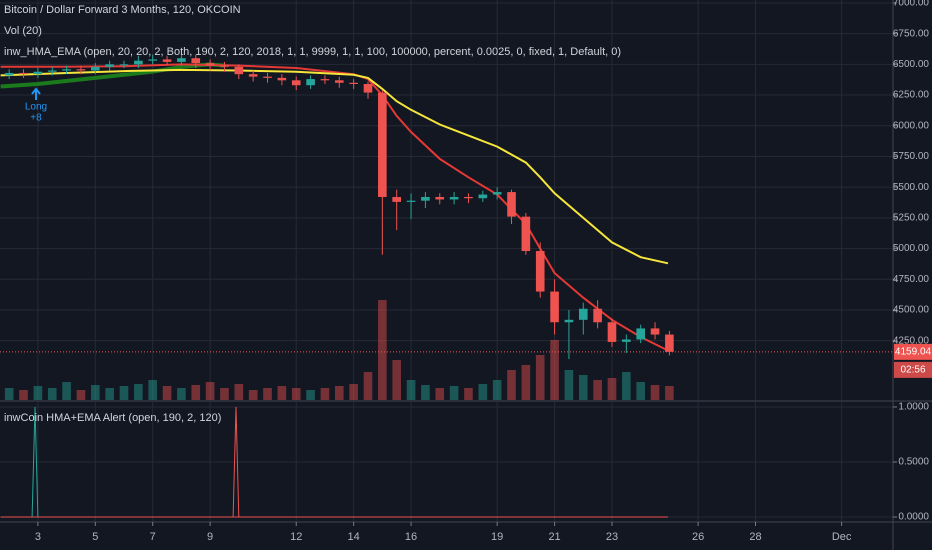  What do you see at coordinates (497, 537) in the screenshot?
I see `x-tick-label: 19` at bounding box center [497, 537].